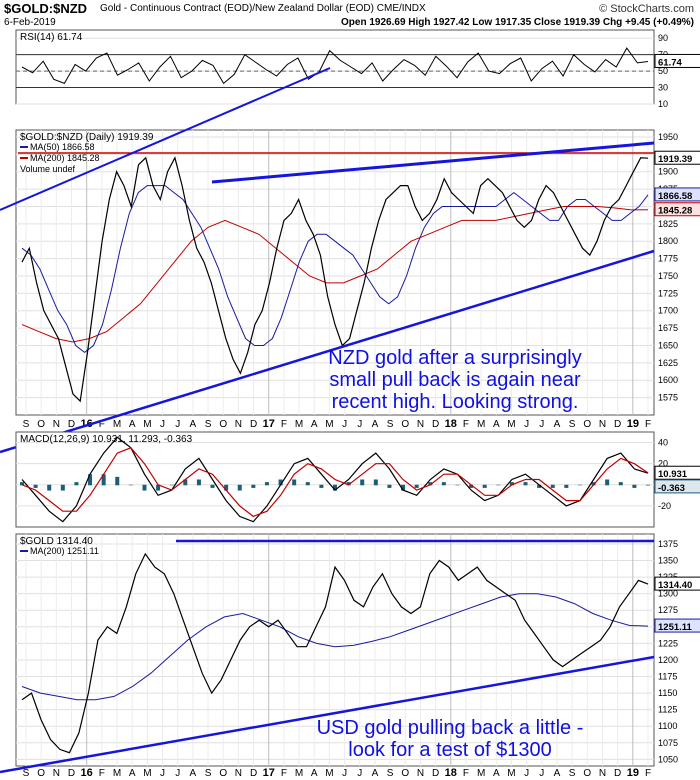 The width and height of the screenshot is (700, 780). Describe the element at coordinates (87, 773) in the screenshot. I see `usd-x-label: 16` at that location.